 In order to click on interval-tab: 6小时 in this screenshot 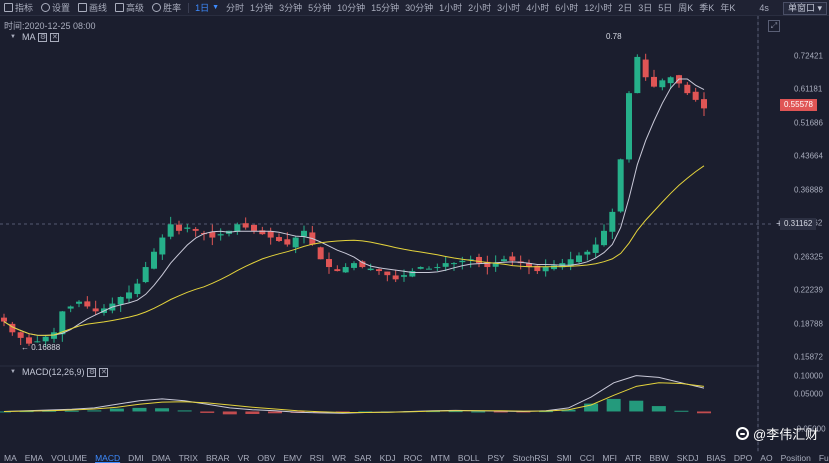, I will do `click(567, 8)`.